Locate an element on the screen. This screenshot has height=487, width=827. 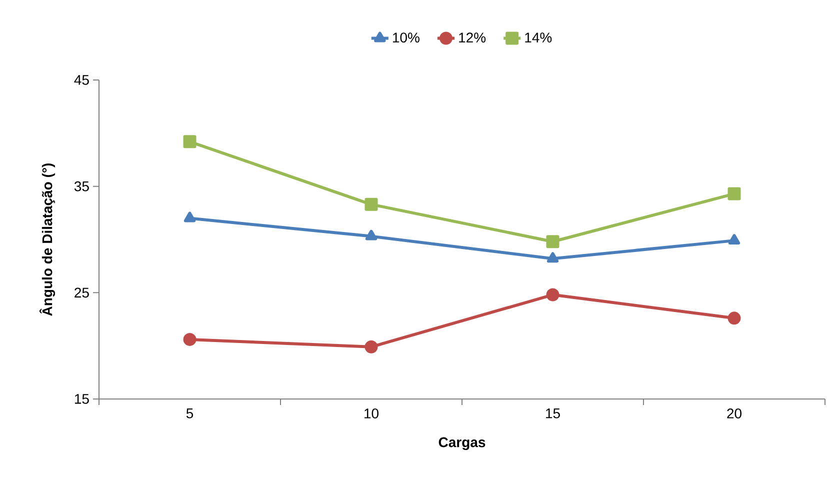
x-axis-title: Cargas is located at coordinates (462, 443).